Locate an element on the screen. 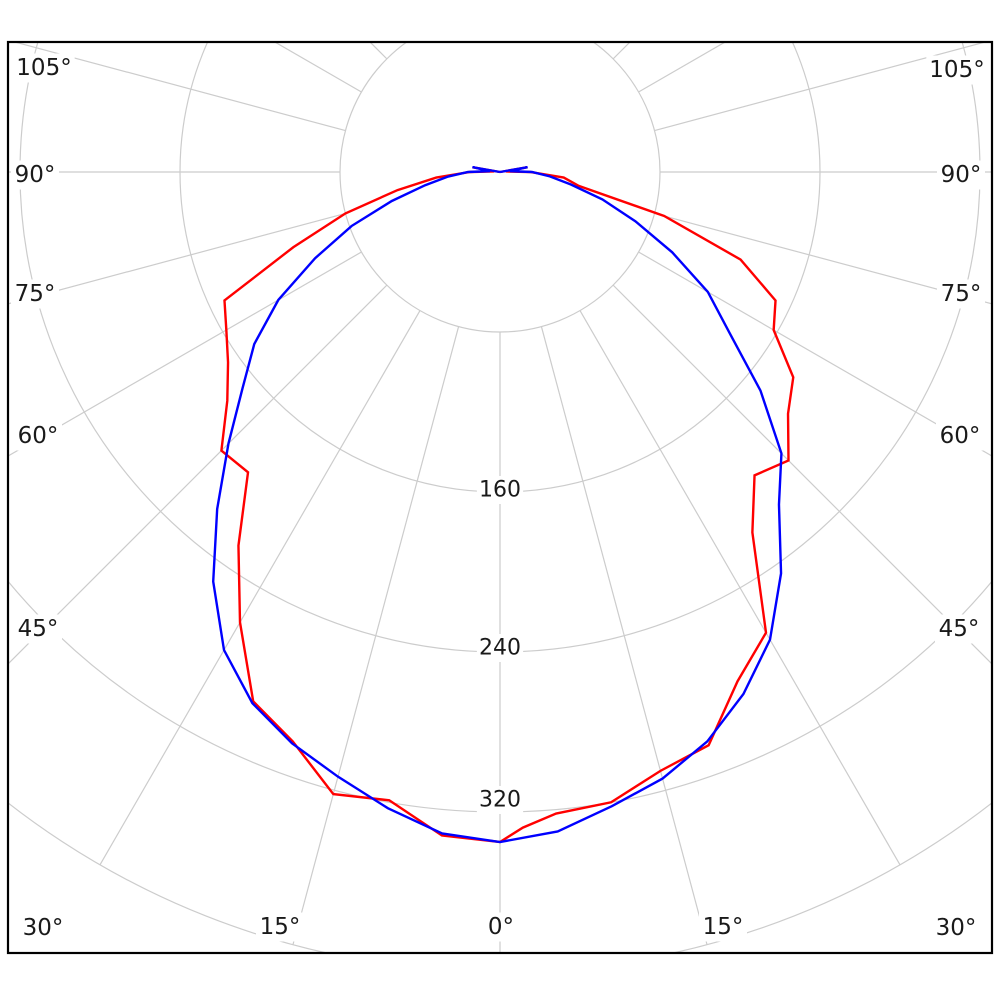 Image resolution: width=1000 pixels, height=1000 pixels. radius-tick-label: 320 is located at coordinates (500, 800).